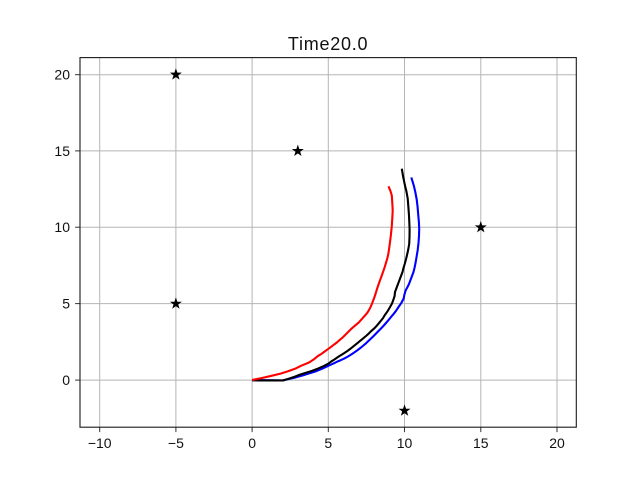 This screenshot has width=640, height=480. I want to click on svg-text: Time20.0, so click(328, 44).